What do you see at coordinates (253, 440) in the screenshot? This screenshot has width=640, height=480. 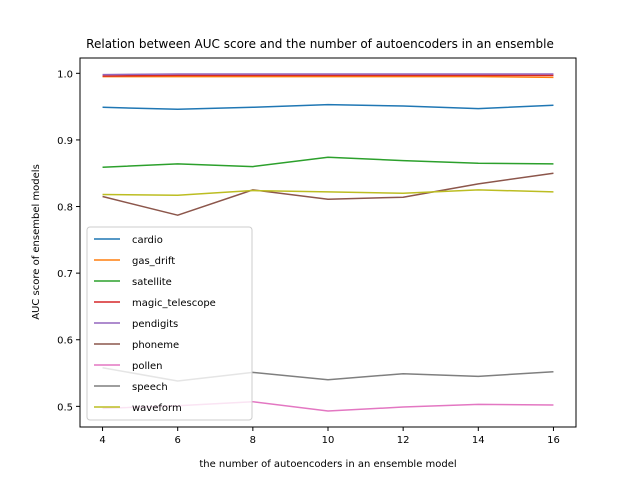 I see `x-tick-label: 8` at bounding box center [253, 440].